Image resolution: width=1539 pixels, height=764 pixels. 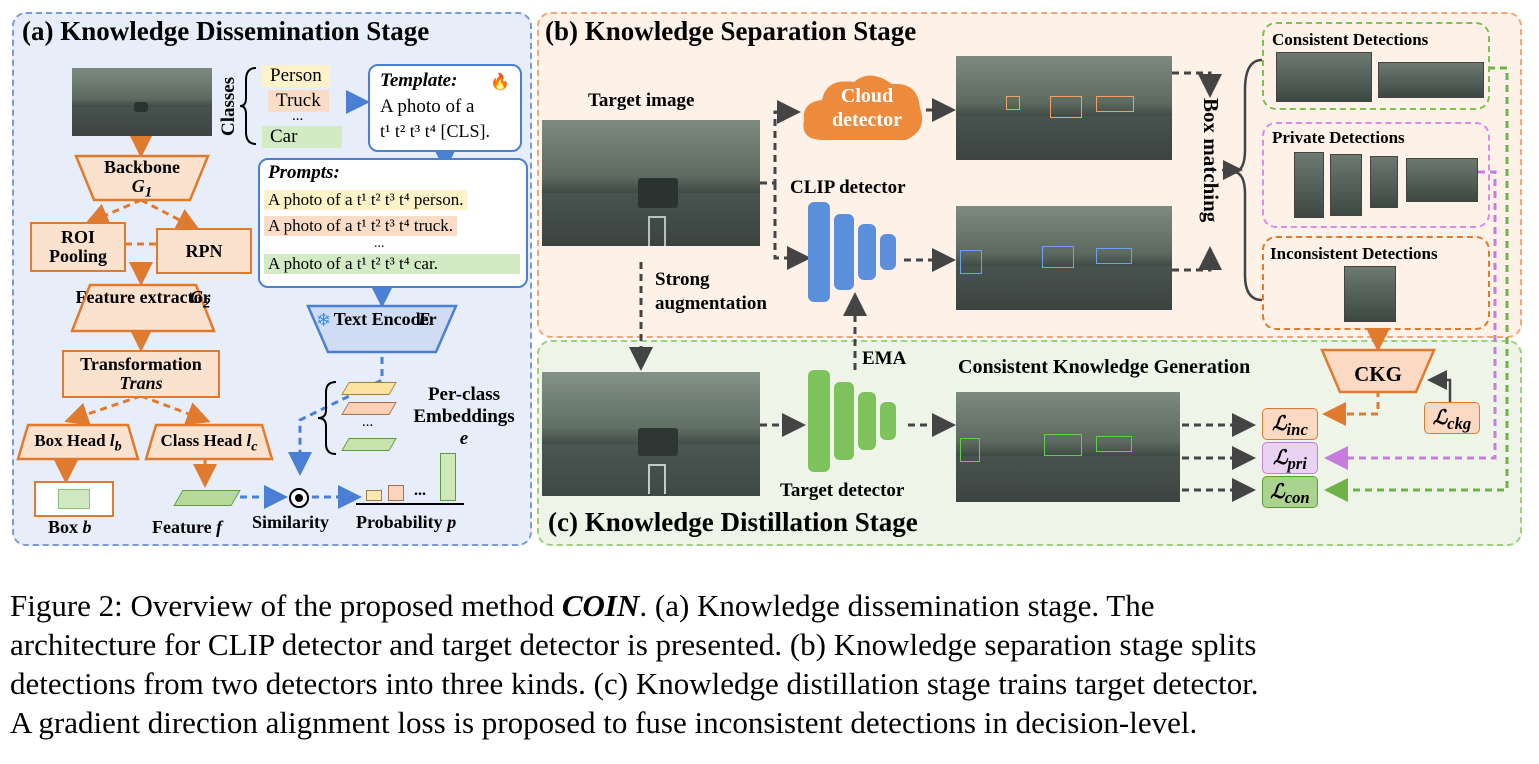 I want to click on prompt-car: A photo of a t¹ t² t³ t⁴ car., so click(x=392, y=264).